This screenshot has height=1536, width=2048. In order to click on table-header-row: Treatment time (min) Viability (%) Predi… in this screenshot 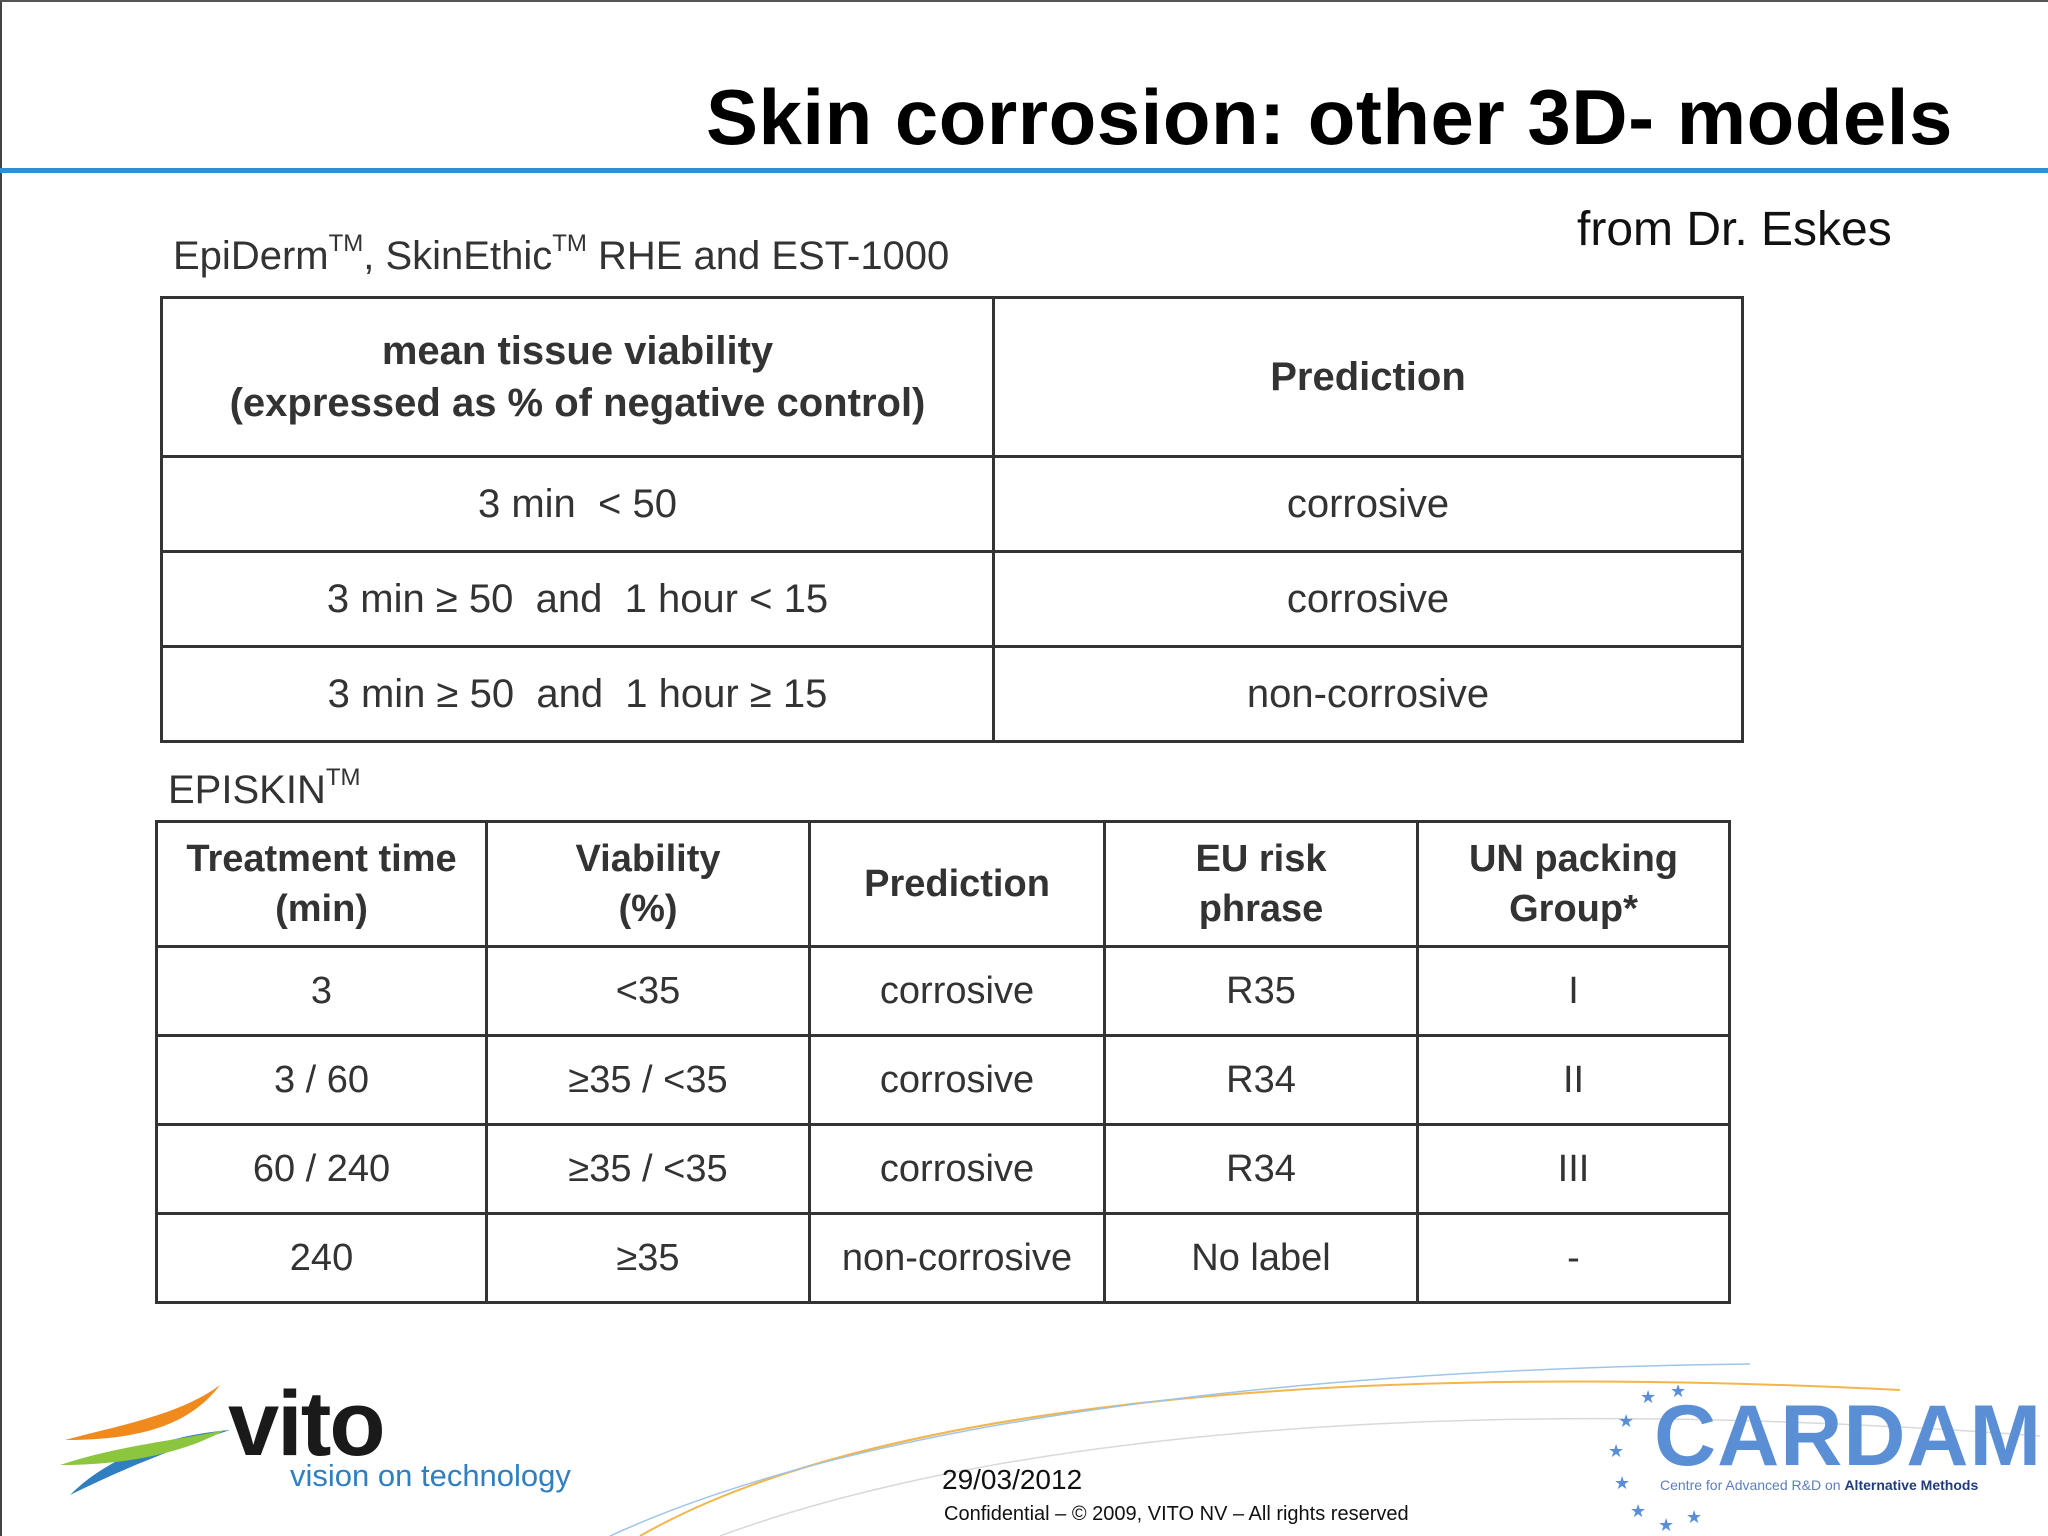, I will do `click(943, 884)`.